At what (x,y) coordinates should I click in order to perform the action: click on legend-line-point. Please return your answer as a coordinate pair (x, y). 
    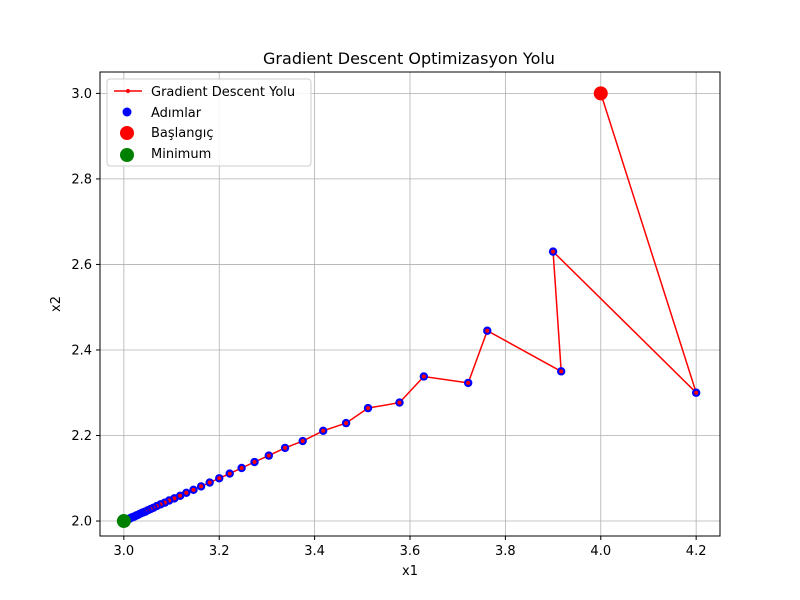
    Looking at the image, I should click on (128, 91).